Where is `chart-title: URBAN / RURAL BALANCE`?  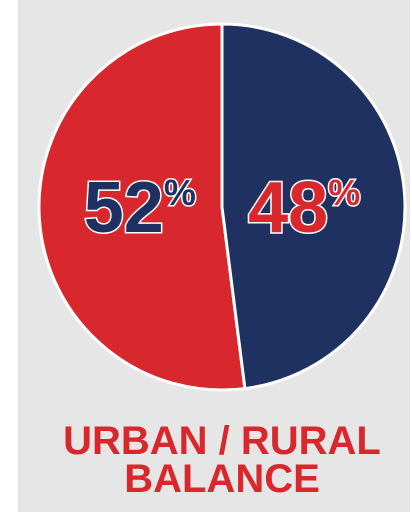 chart-title: URBAN / RURAL BALANCE is located at coordinates (222, 460).